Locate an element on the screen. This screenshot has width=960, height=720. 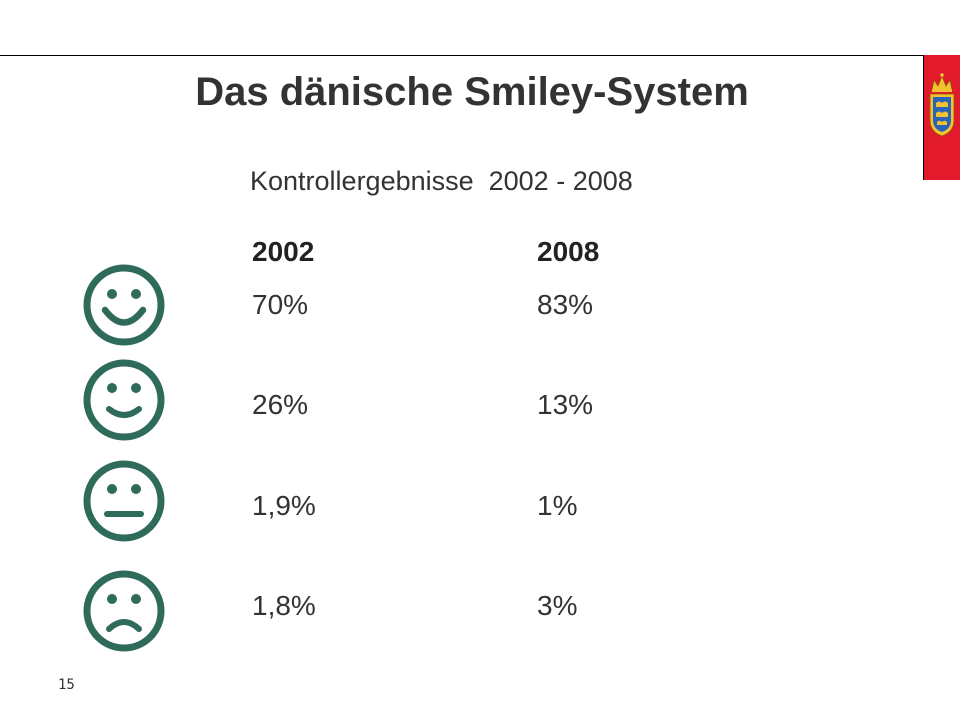
value-2002: 70% is located at coordinates (280, 304).